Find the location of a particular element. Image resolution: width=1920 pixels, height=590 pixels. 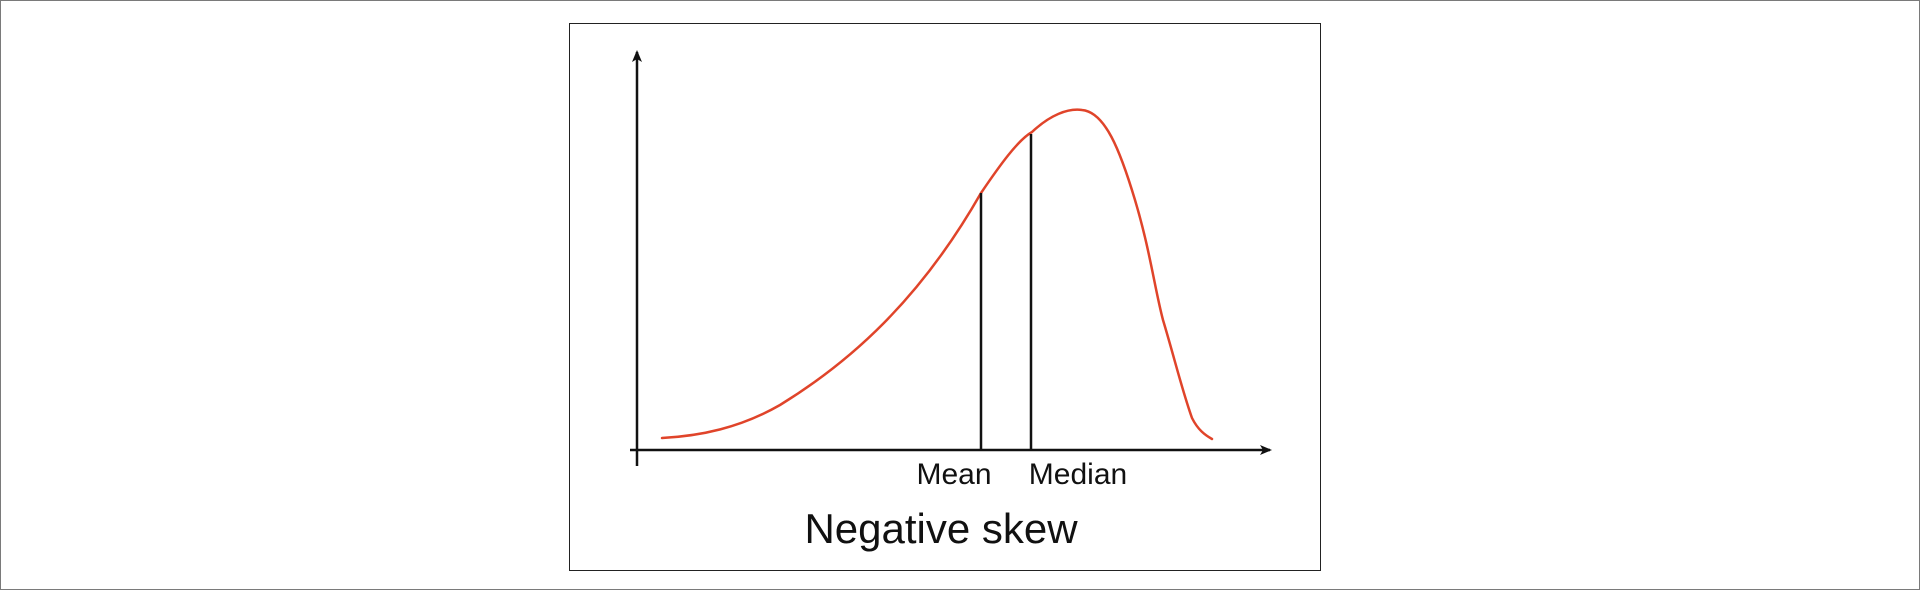

mean-label: Mean is located at coordinates (953, 474).